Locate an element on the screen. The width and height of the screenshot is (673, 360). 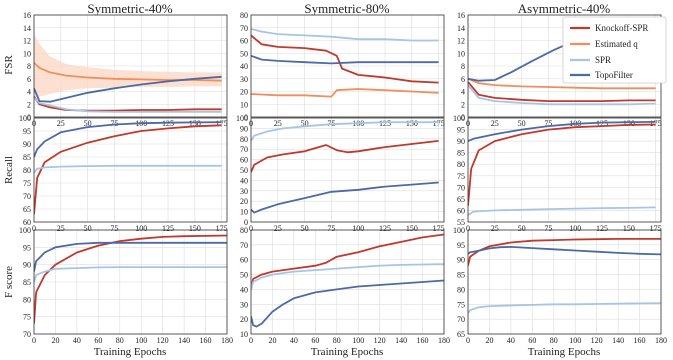
panel-r1-c1-ytick-20: 20 is located at coordinates (244, 201).